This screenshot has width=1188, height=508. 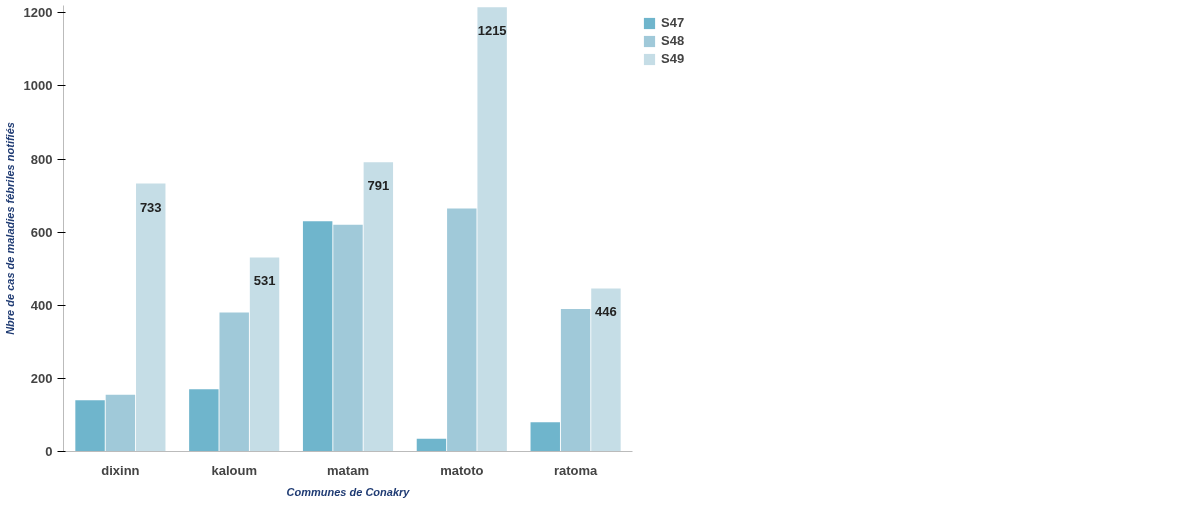 What do you see at coordinates (49, 451) in the screenshot?
I see `y-tick-label: 0` at bounding box center [49, 451].